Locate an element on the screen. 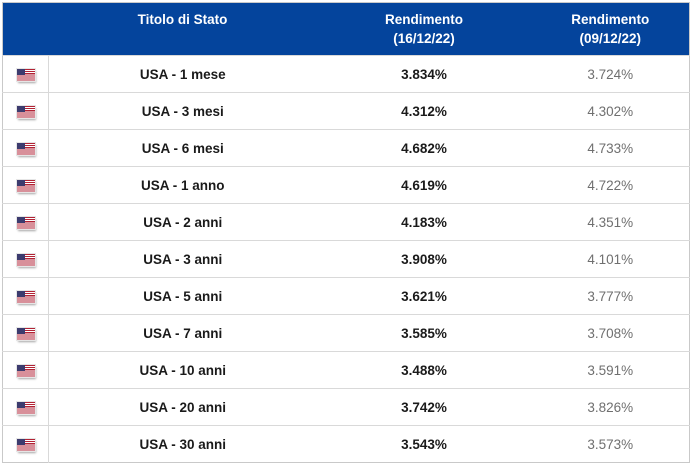  yield-previous-value: 4.733% is located at coordinates (610, 148).